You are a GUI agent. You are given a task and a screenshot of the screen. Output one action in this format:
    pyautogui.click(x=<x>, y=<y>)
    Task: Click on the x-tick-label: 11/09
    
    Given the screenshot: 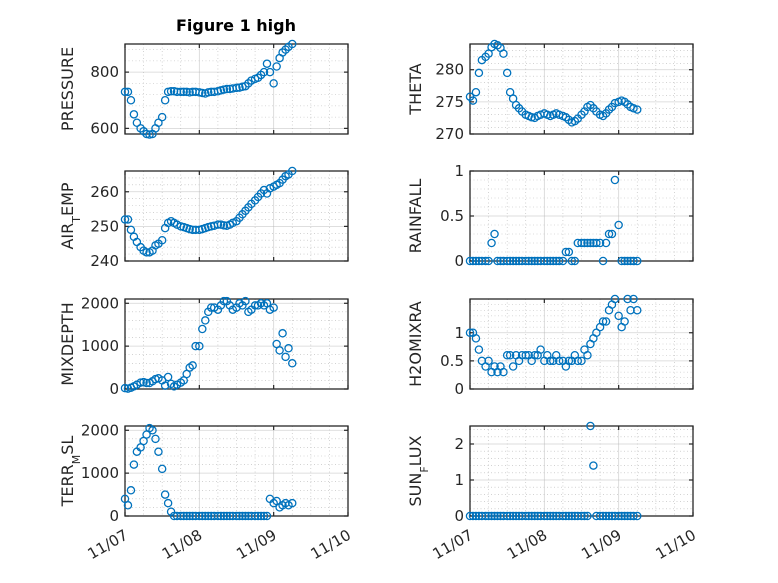 What is the action you would take?
    pyautogui.click(x=256, y=544)
    